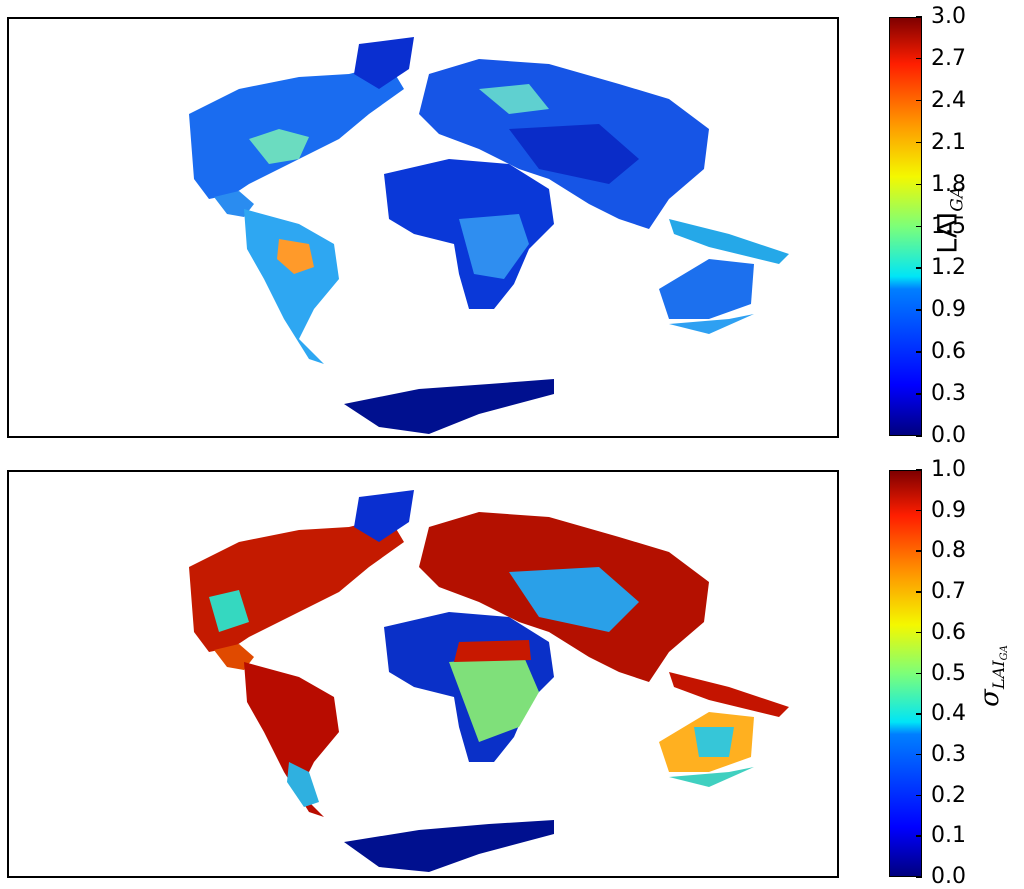 Image resolution: width=1024 pixels, height=889 pixels. Describe the element at coordinates (492, 651) in the screenshot. I see `sahel-highlight` at that location.